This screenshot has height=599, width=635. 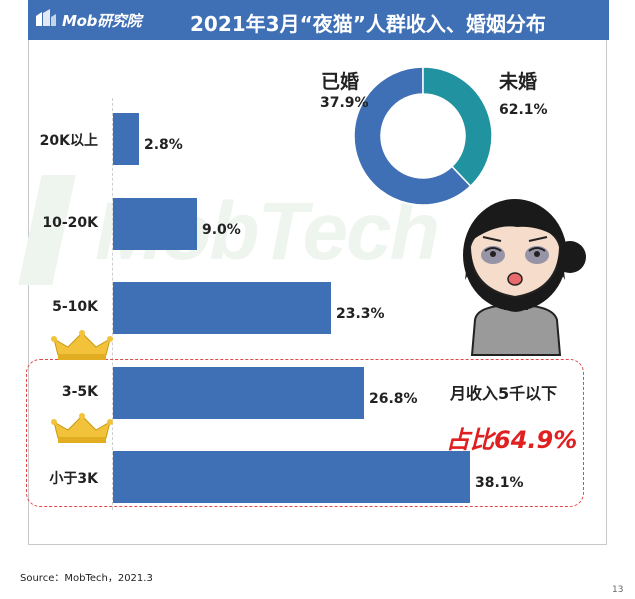 I want to click on donut-category-label: 已婚, so click(x=340, y=82).